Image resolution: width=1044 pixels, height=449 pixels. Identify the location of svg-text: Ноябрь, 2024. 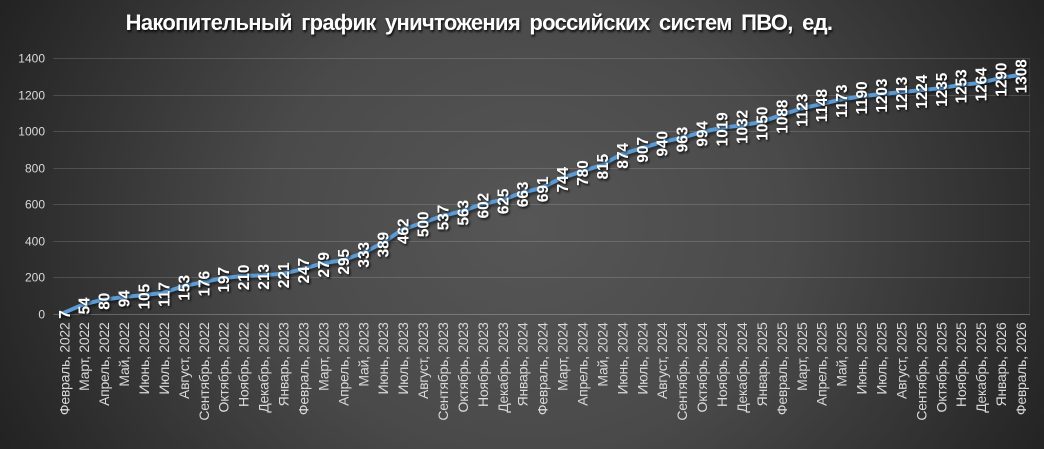
(722, 364).